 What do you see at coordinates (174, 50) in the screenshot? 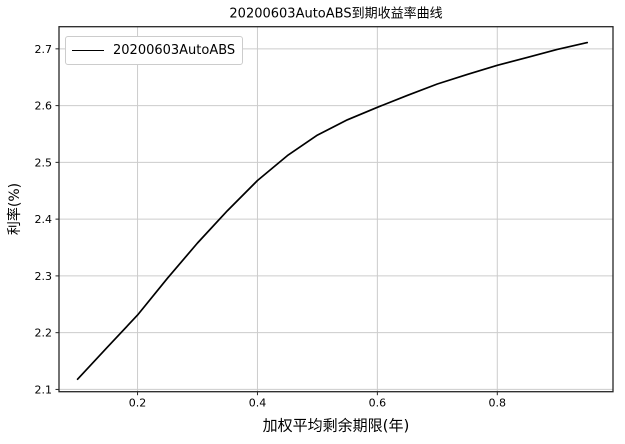
I see `legend-label: 20200603AutoABS` at bounding box center [174, 50].